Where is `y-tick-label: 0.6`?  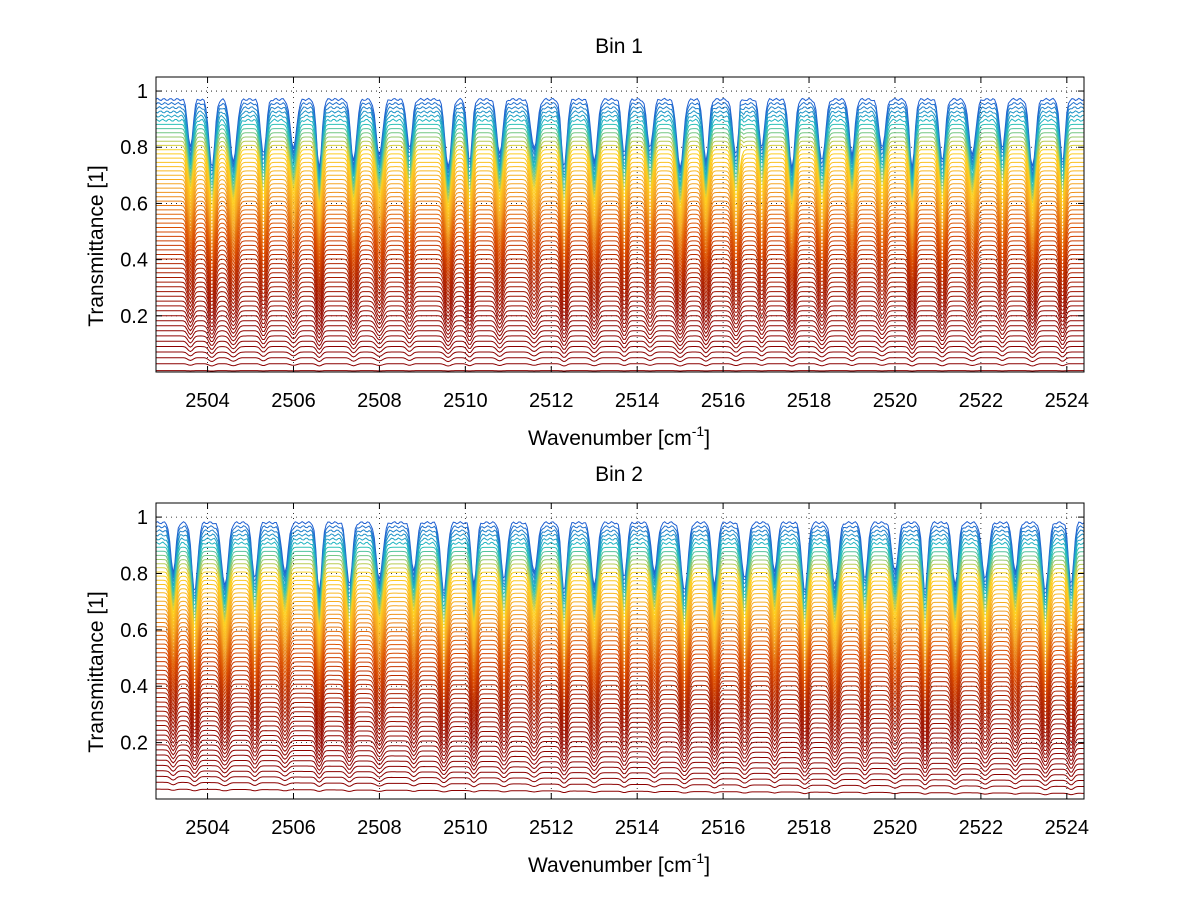 y-tick-label: 0.6 is located at coordinates (134, 631).